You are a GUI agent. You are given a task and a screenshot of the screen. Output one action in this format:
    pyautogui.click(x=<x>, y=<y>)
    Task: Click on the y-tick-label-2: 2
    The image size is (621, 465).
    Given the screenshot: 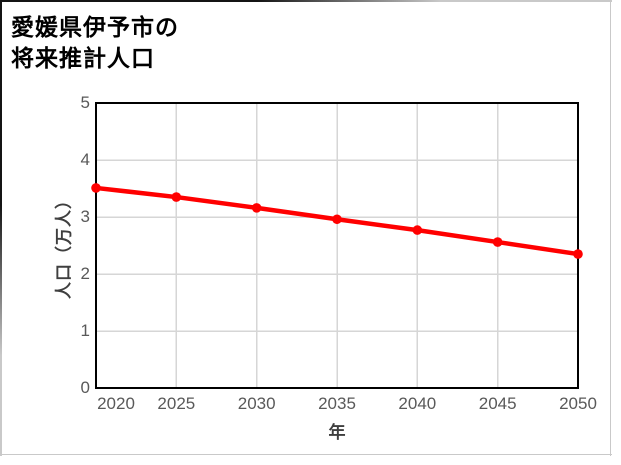 What is the action you would take?
    pyautogui.click(x=85, y=273)
    